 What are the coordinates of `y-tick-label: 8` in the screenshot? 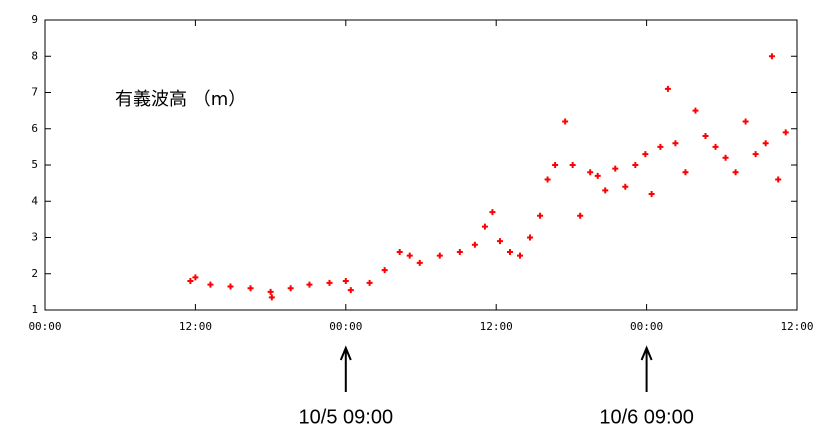 It's located at (34, 55).